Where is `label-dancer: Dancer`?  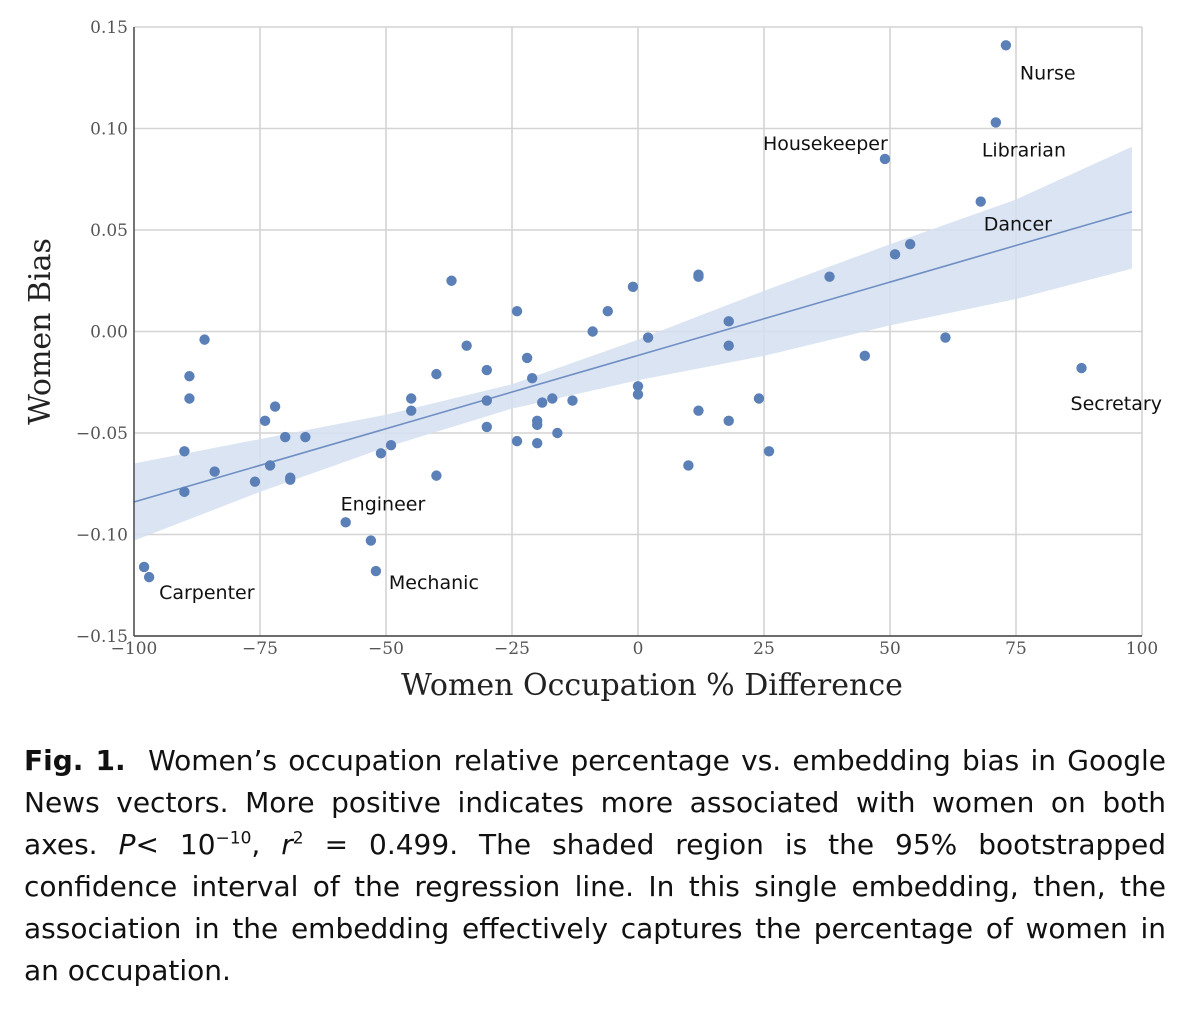
label-dancer: Dancer is located at coordinates (1018, 225).